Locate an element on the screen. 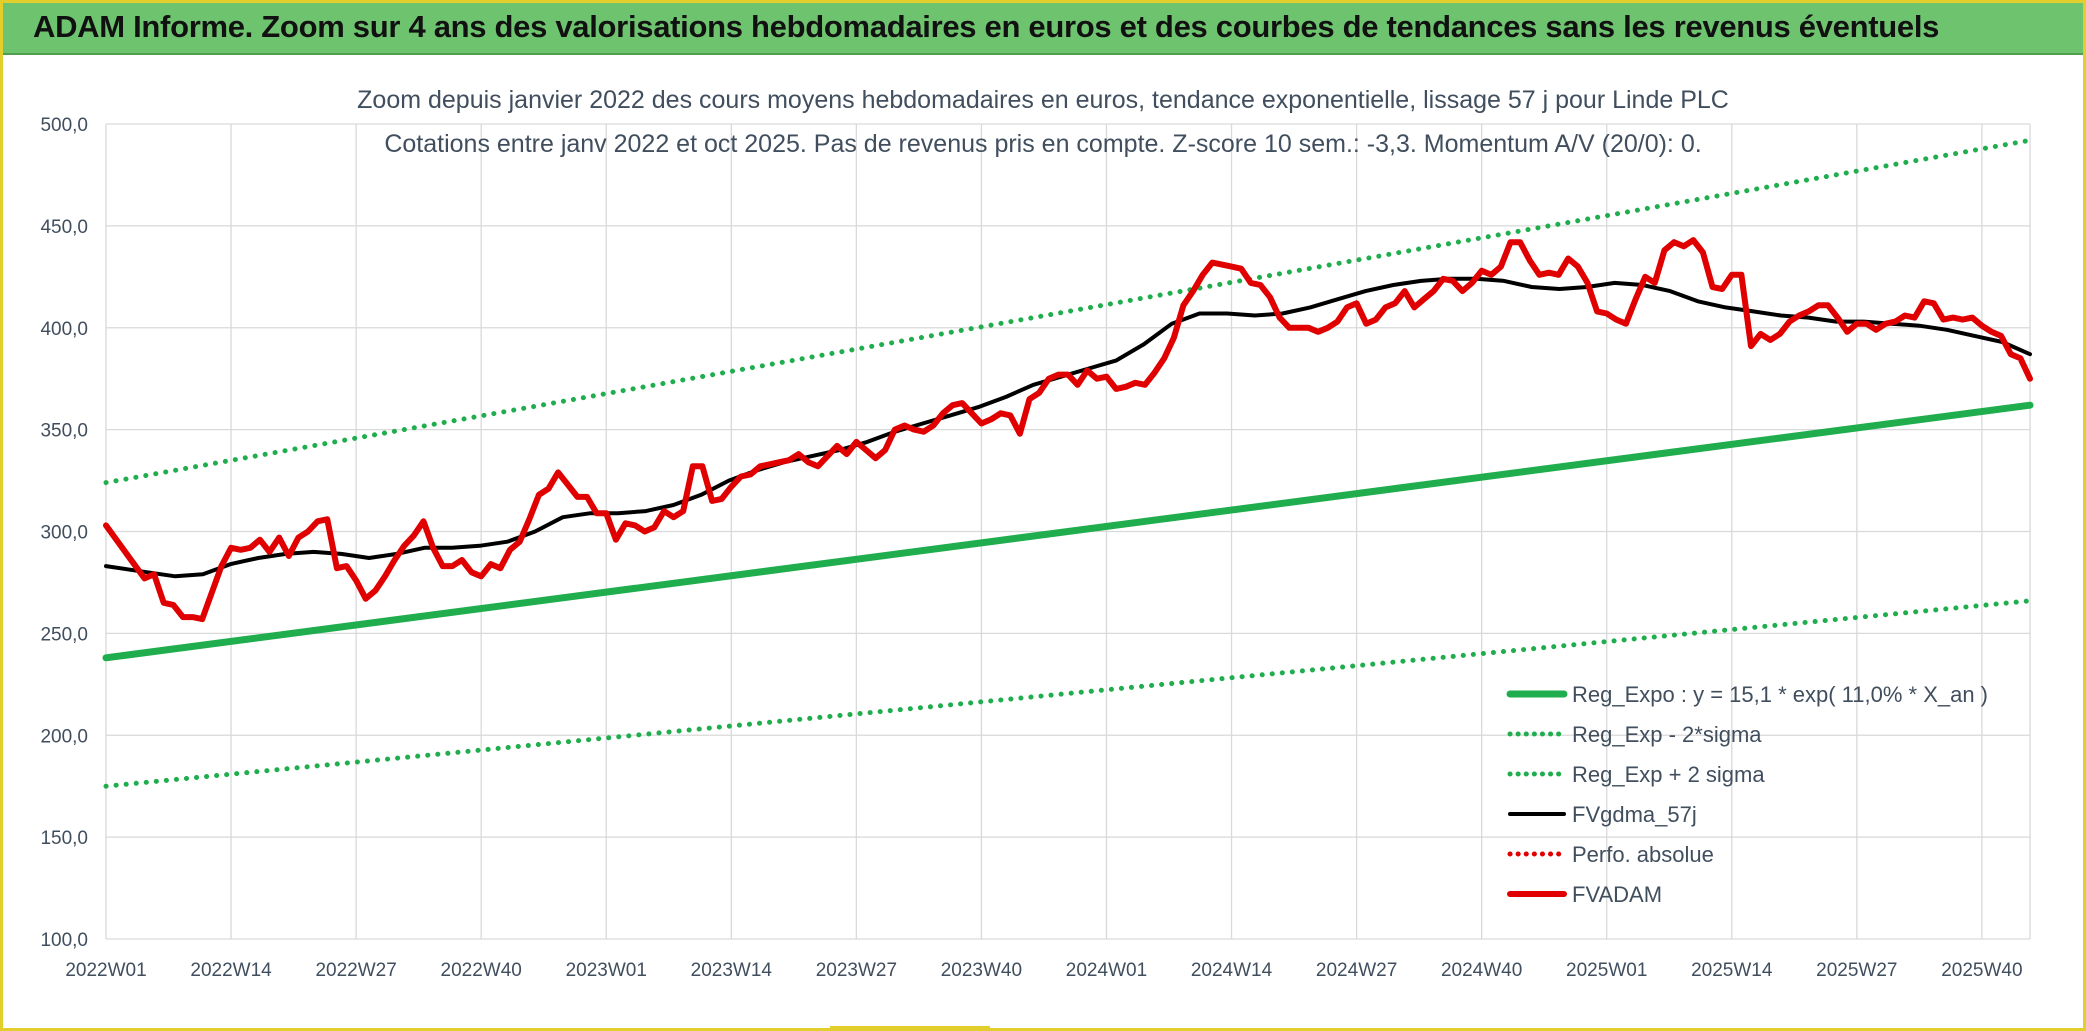 Image resolution: width=2086 pixels, height=1031 pixels. x-tick-label: 2025W40 is located at coordinates (1981, 970).